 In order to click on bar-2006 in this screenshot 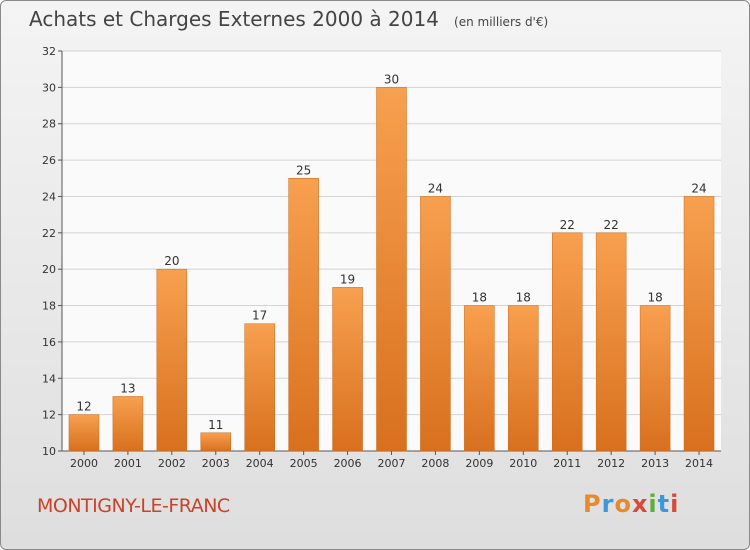, I will do `click(347, 369)`.